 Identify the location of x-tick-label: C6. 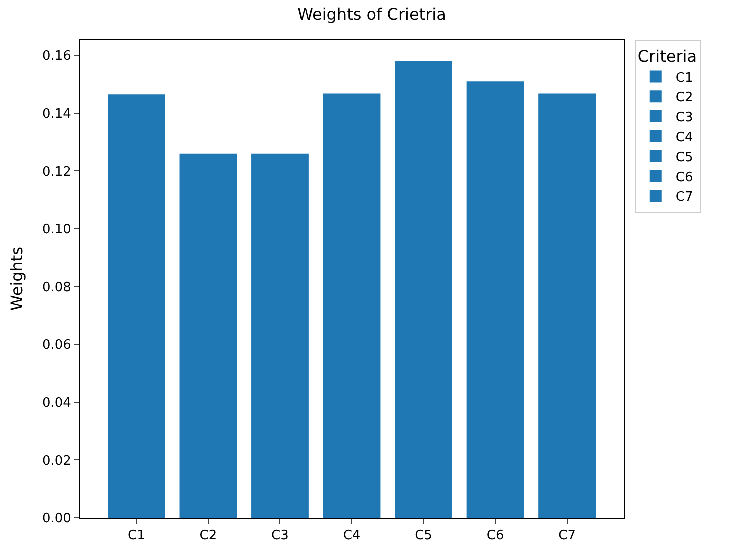
(495, 536).